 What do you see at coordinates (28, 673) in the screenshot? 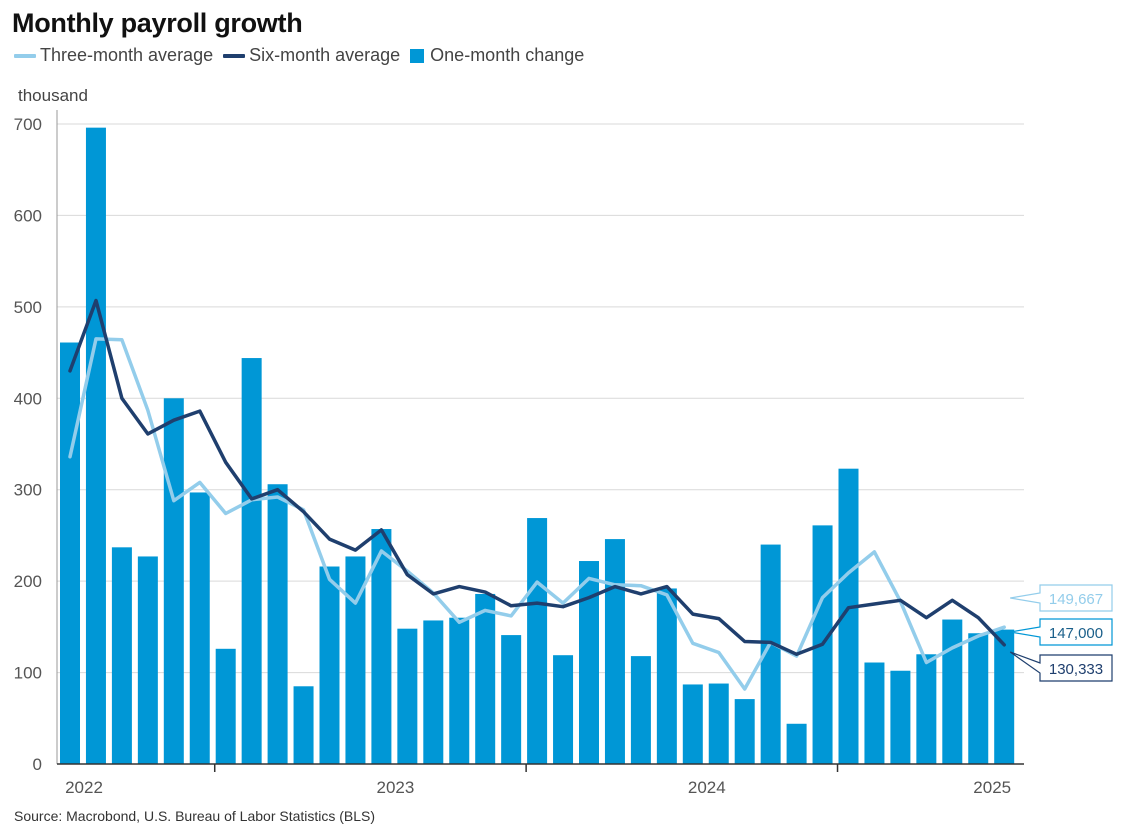
I see `y-tick-label: 100` at bounding box center [28, 673].